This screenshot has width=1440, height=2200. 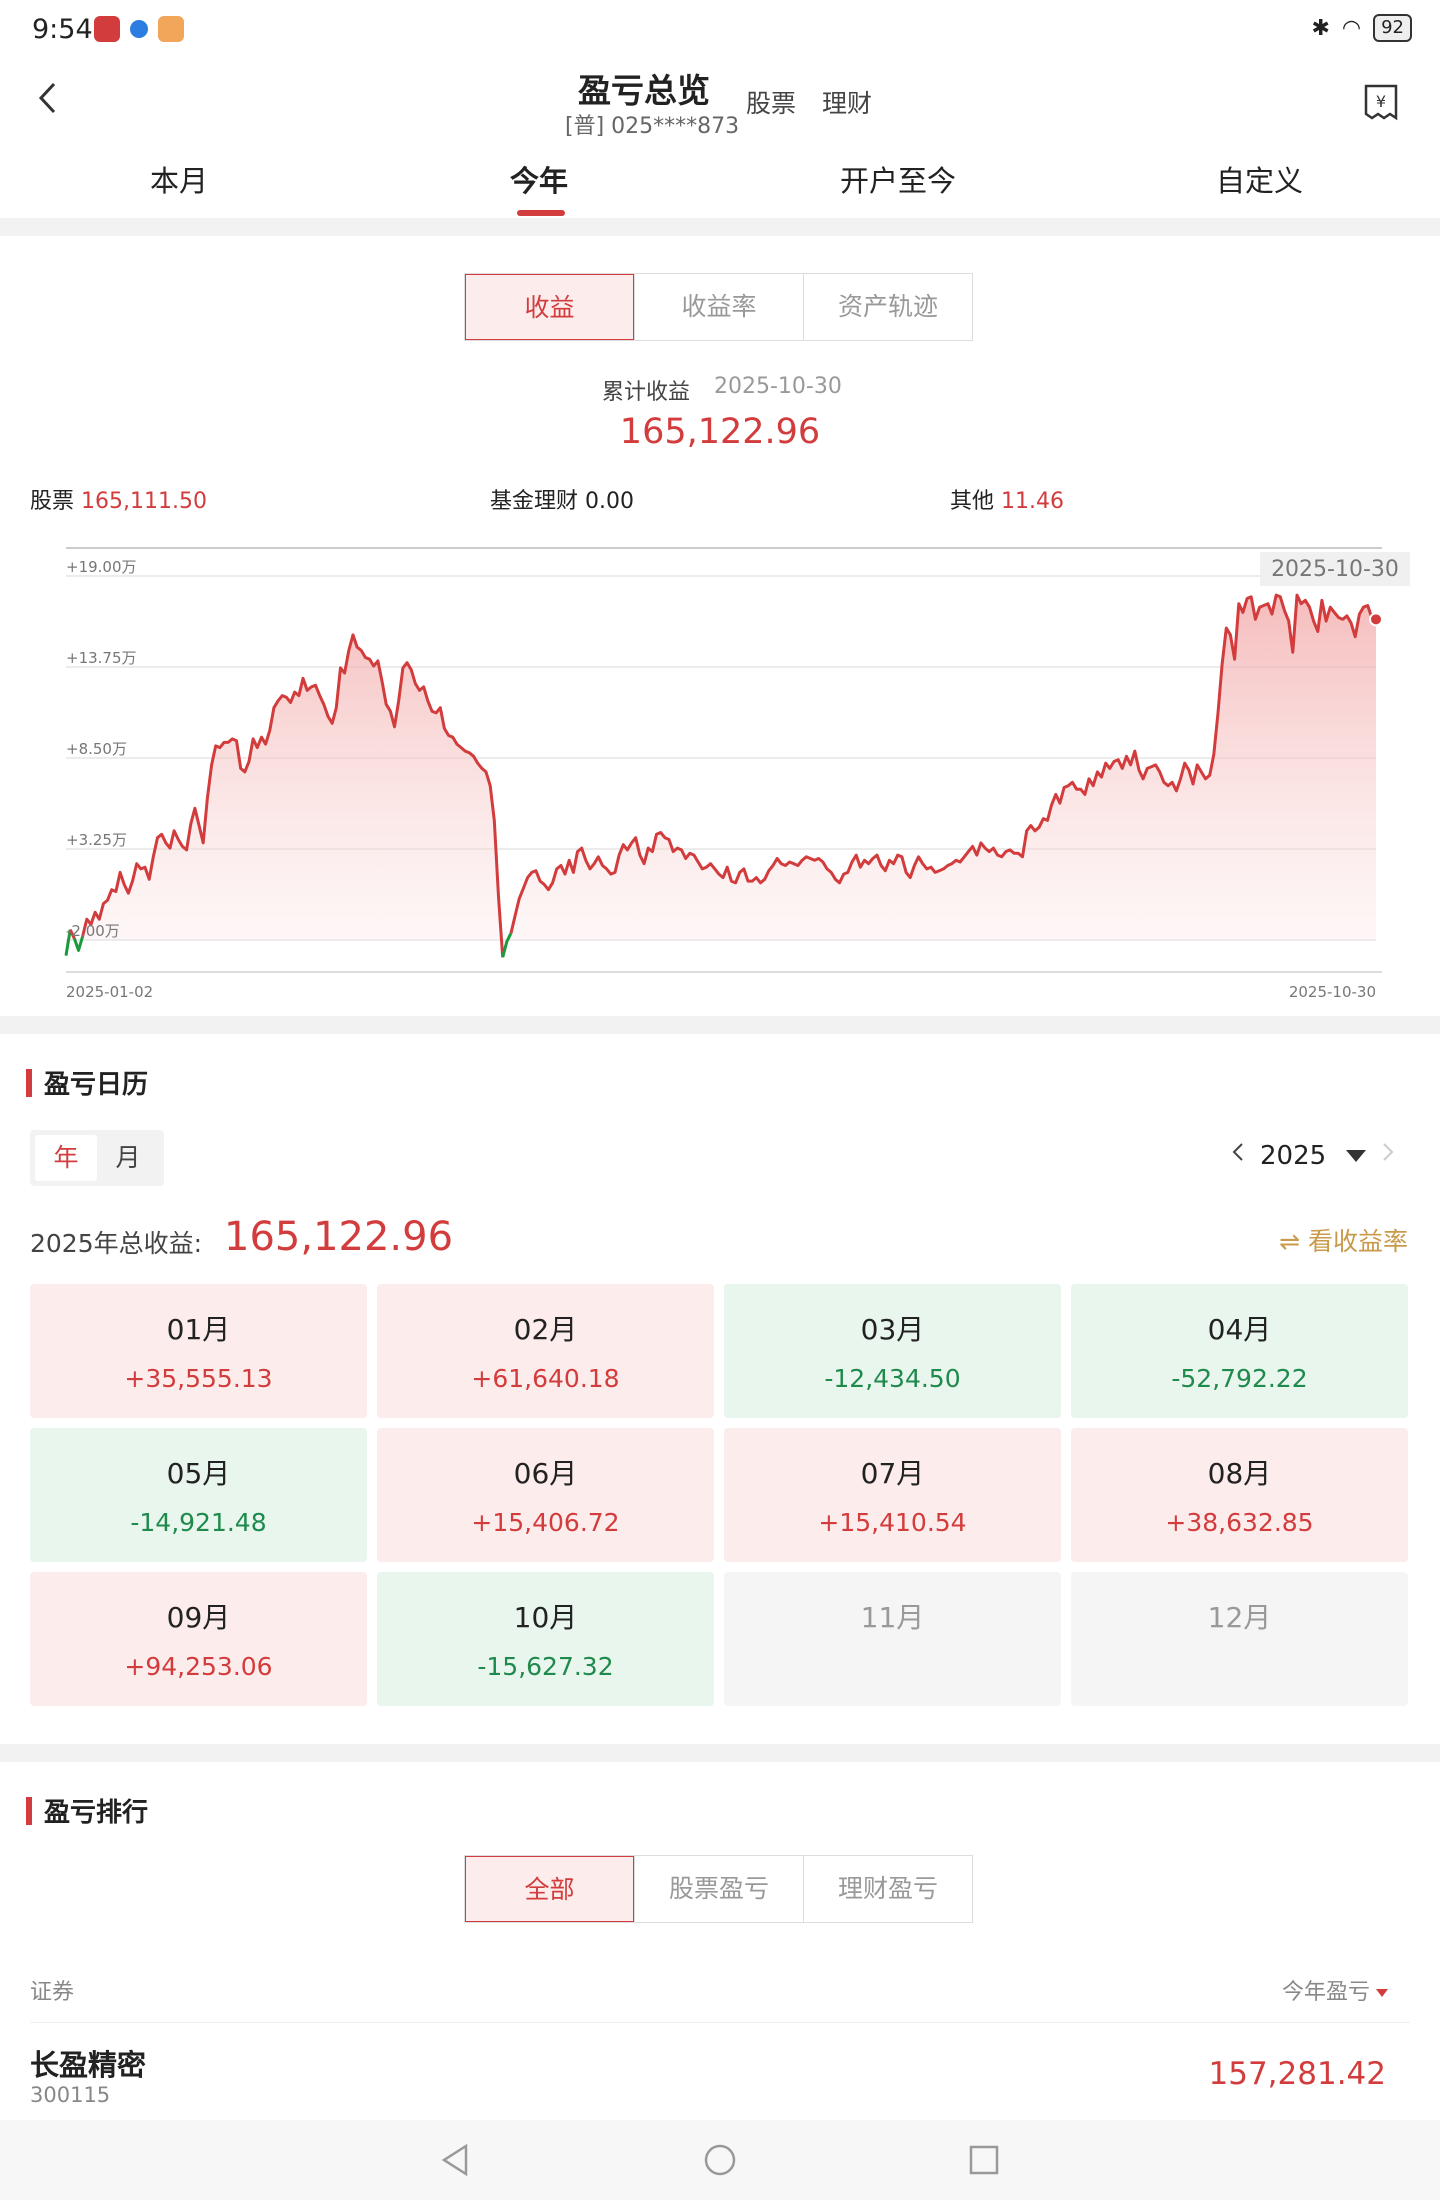 What do you see at coordinates (1320, 28) in the screenshot?
I see `bluetooth-icon: ✱` at bounding box center [1320, 28].